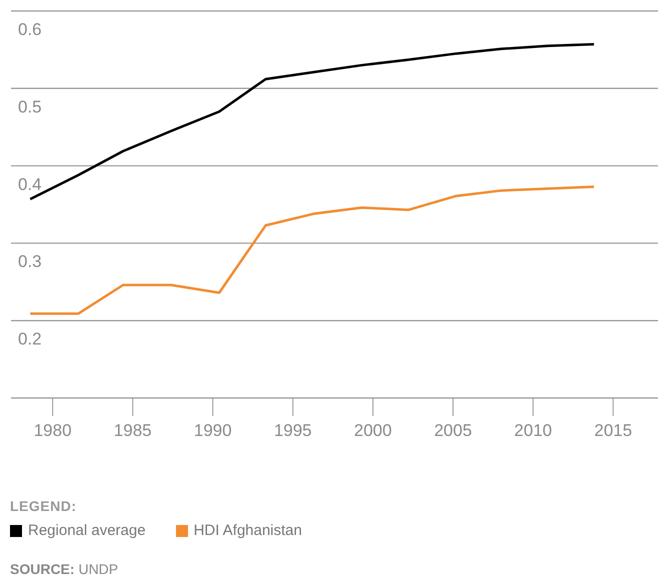  What do you see at coordinates (293, 430) in the screenshot?
I see `x-tick-label: 1995` at bounding box center [293, 430].